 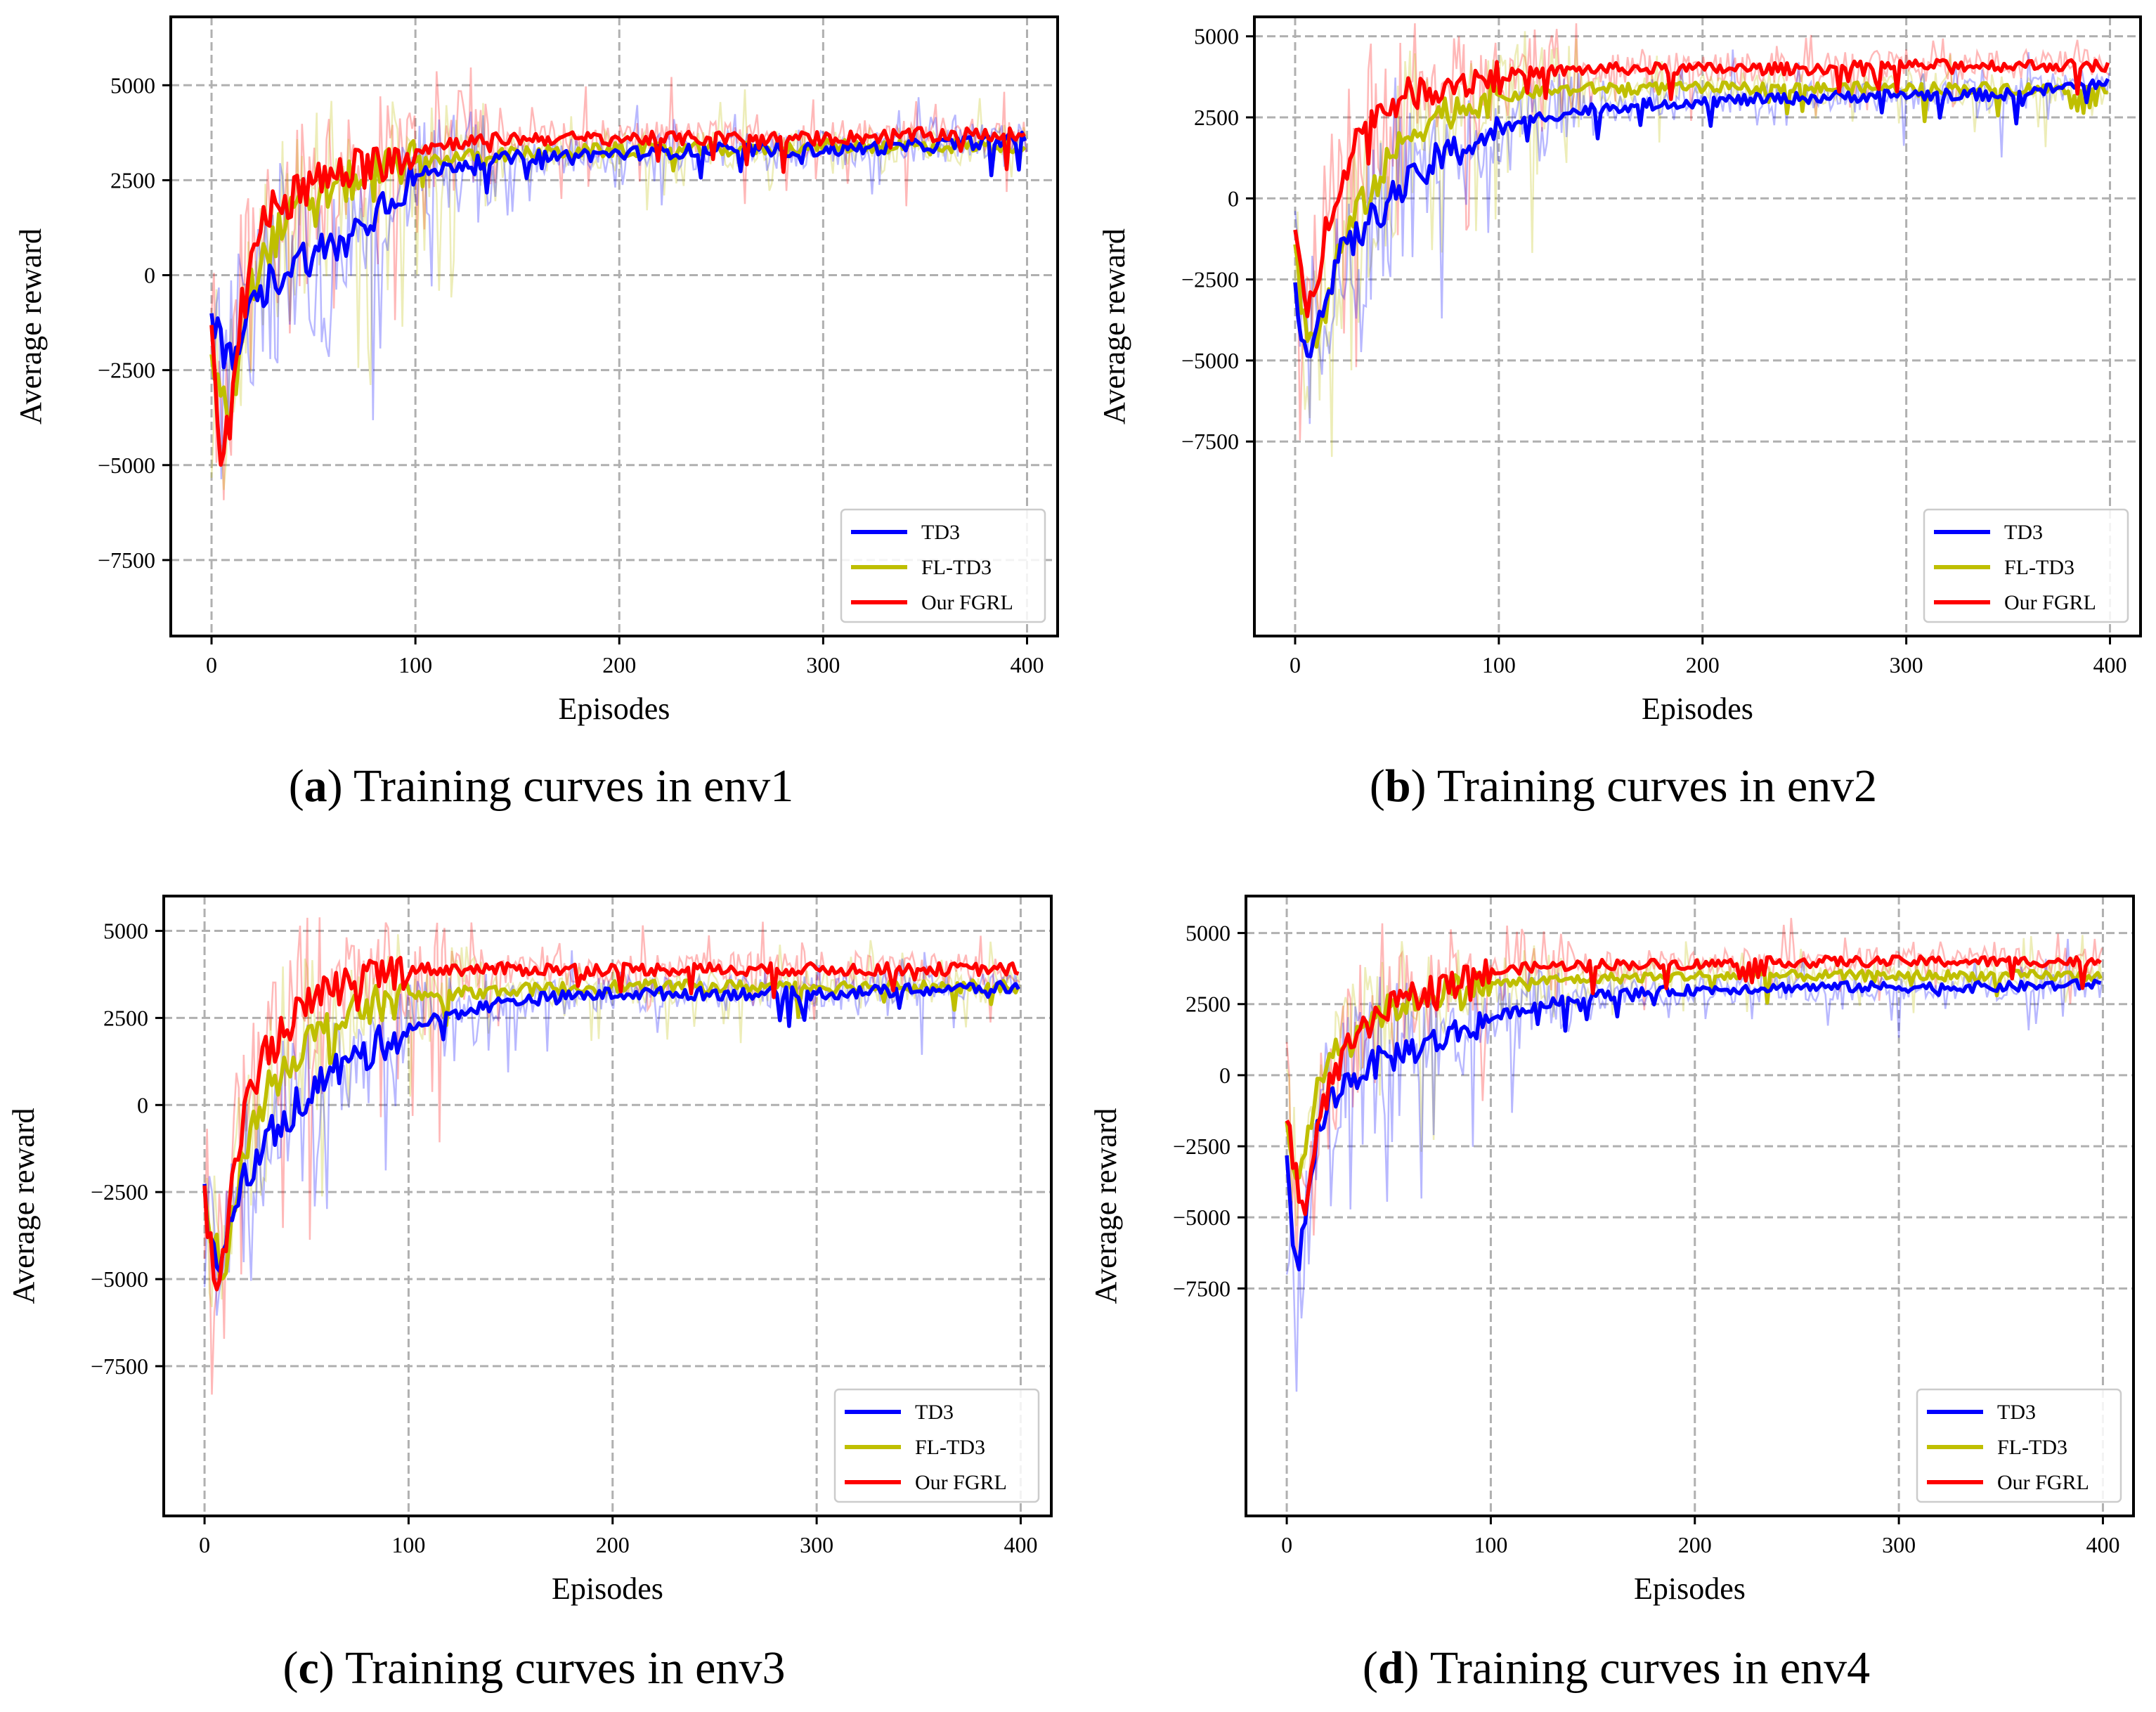 What do you see at coordinates (573, 786) in the screenshot?
I see `caption-text: Training curves in env1` at bounding box center [573, 786].